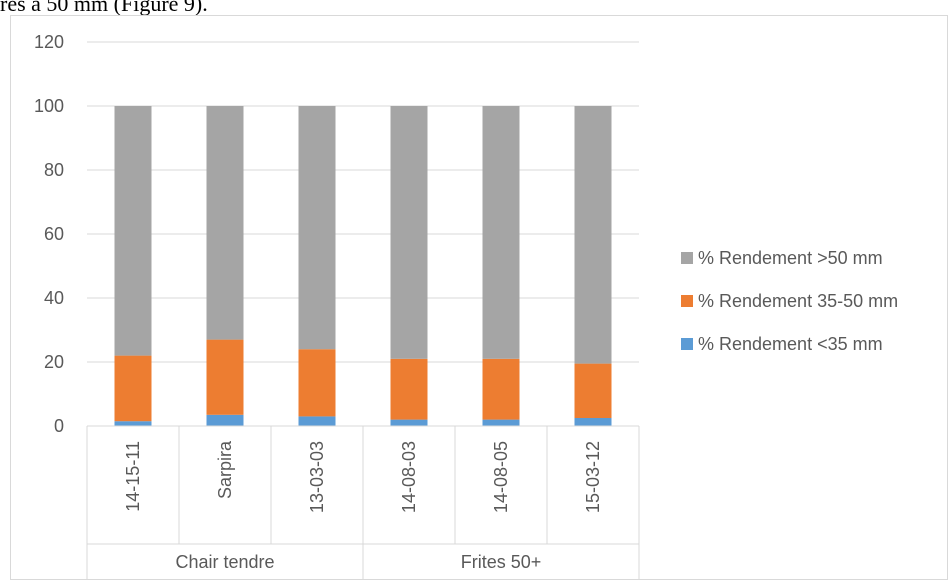  What do you see at coordinates (104, 8) in the screenshot?
I see `caption-fragment: res à 50 mm (Figure 9).` at bounding box center [104, 8].